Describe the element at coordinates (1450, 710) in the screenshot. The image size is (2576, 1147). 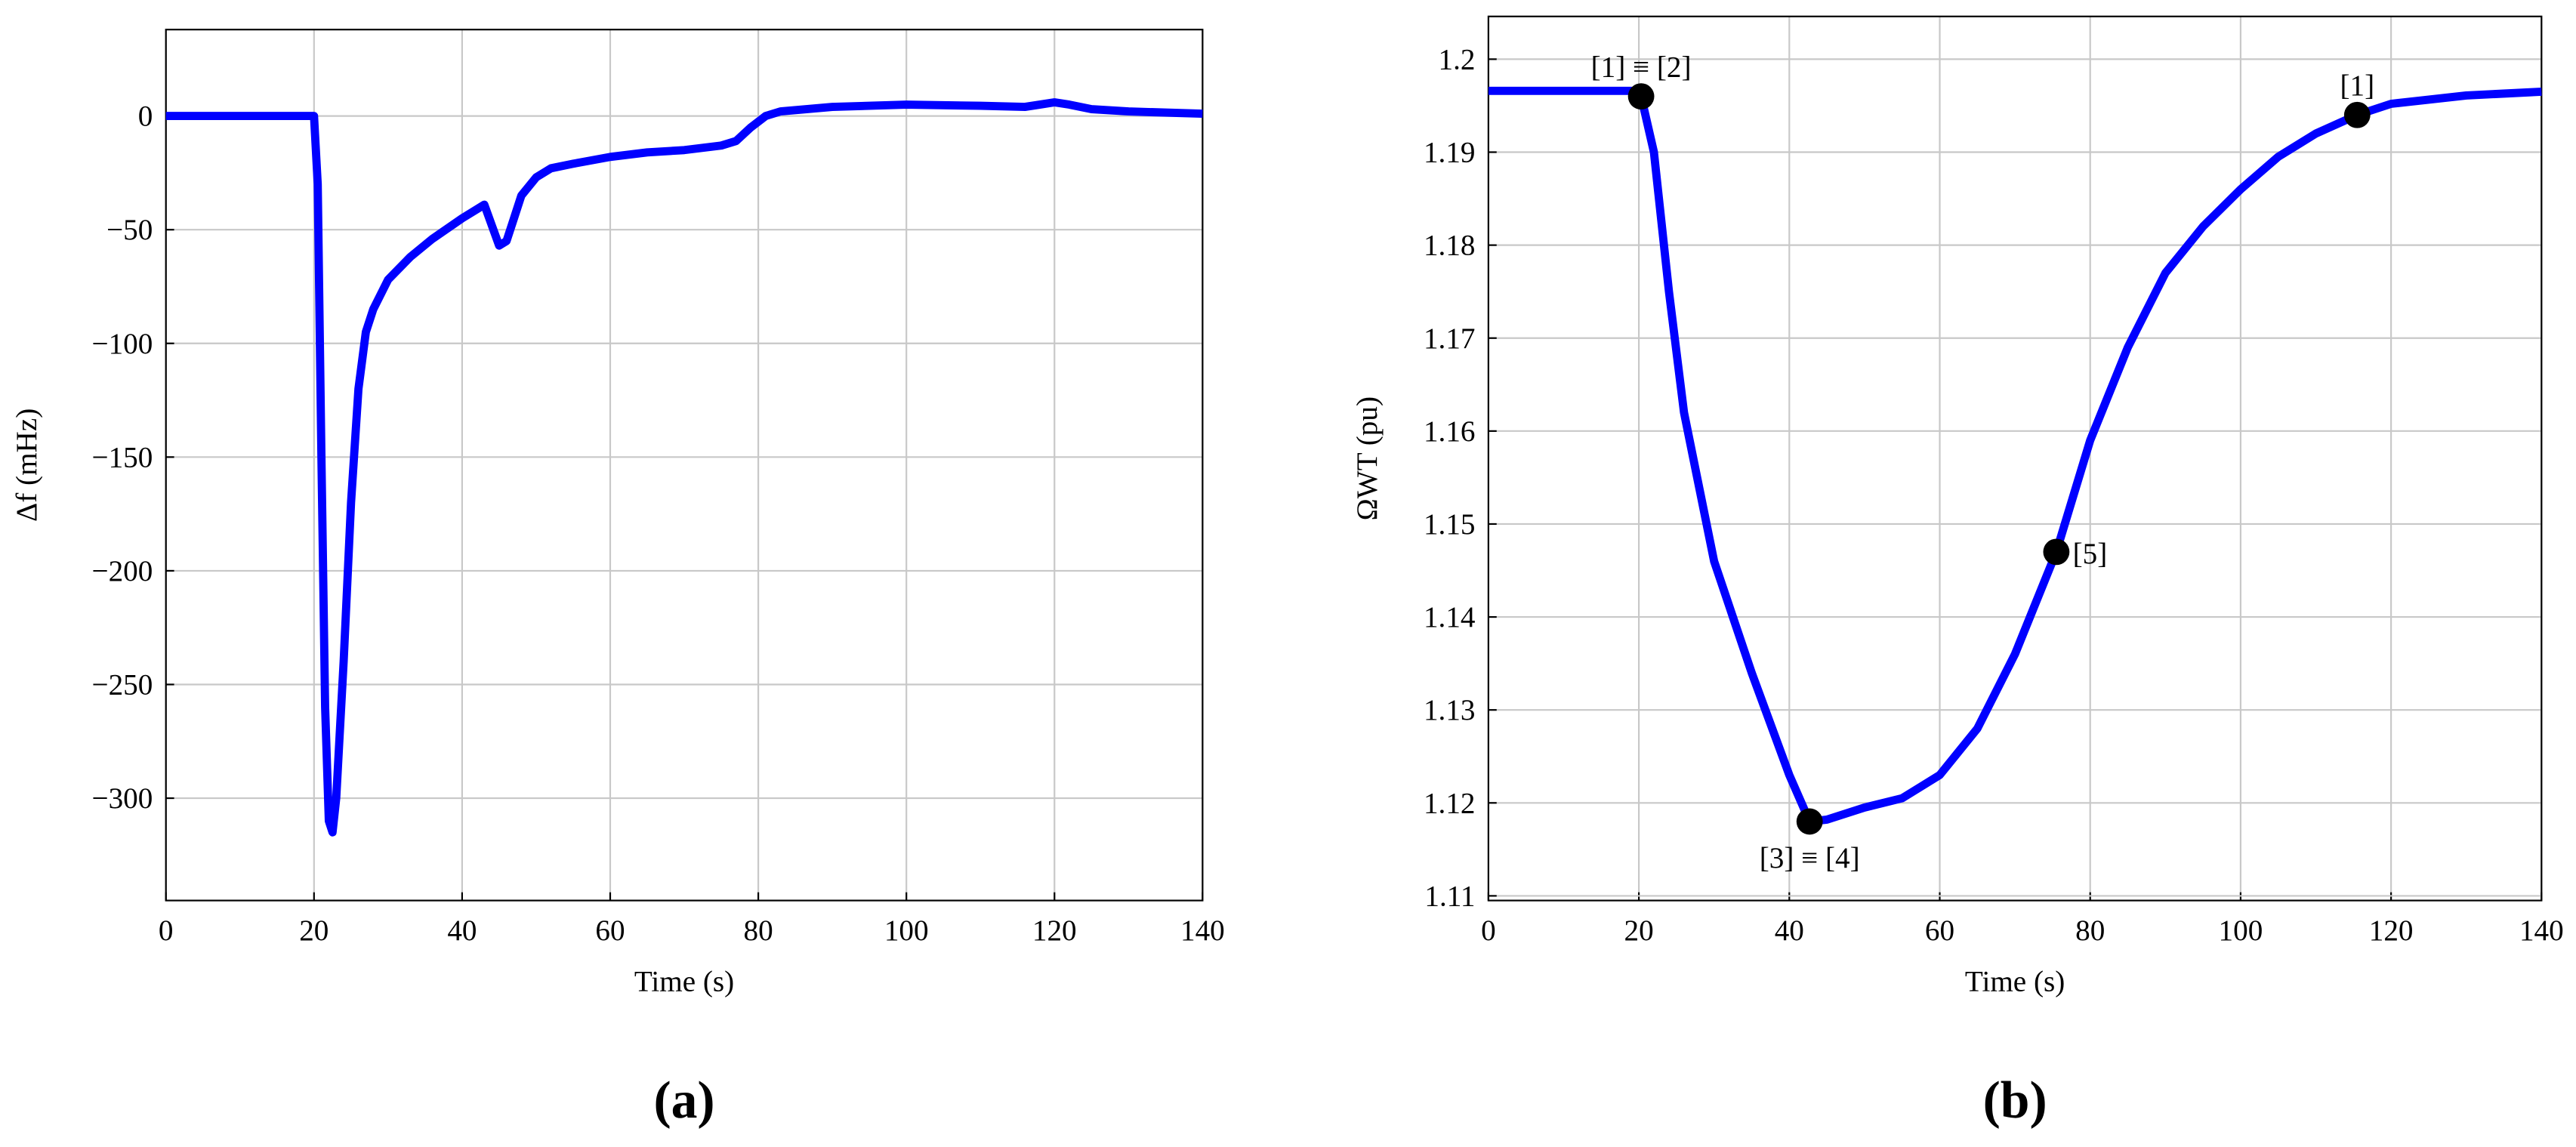
I see `y-tick-label: 1.13` at that location.